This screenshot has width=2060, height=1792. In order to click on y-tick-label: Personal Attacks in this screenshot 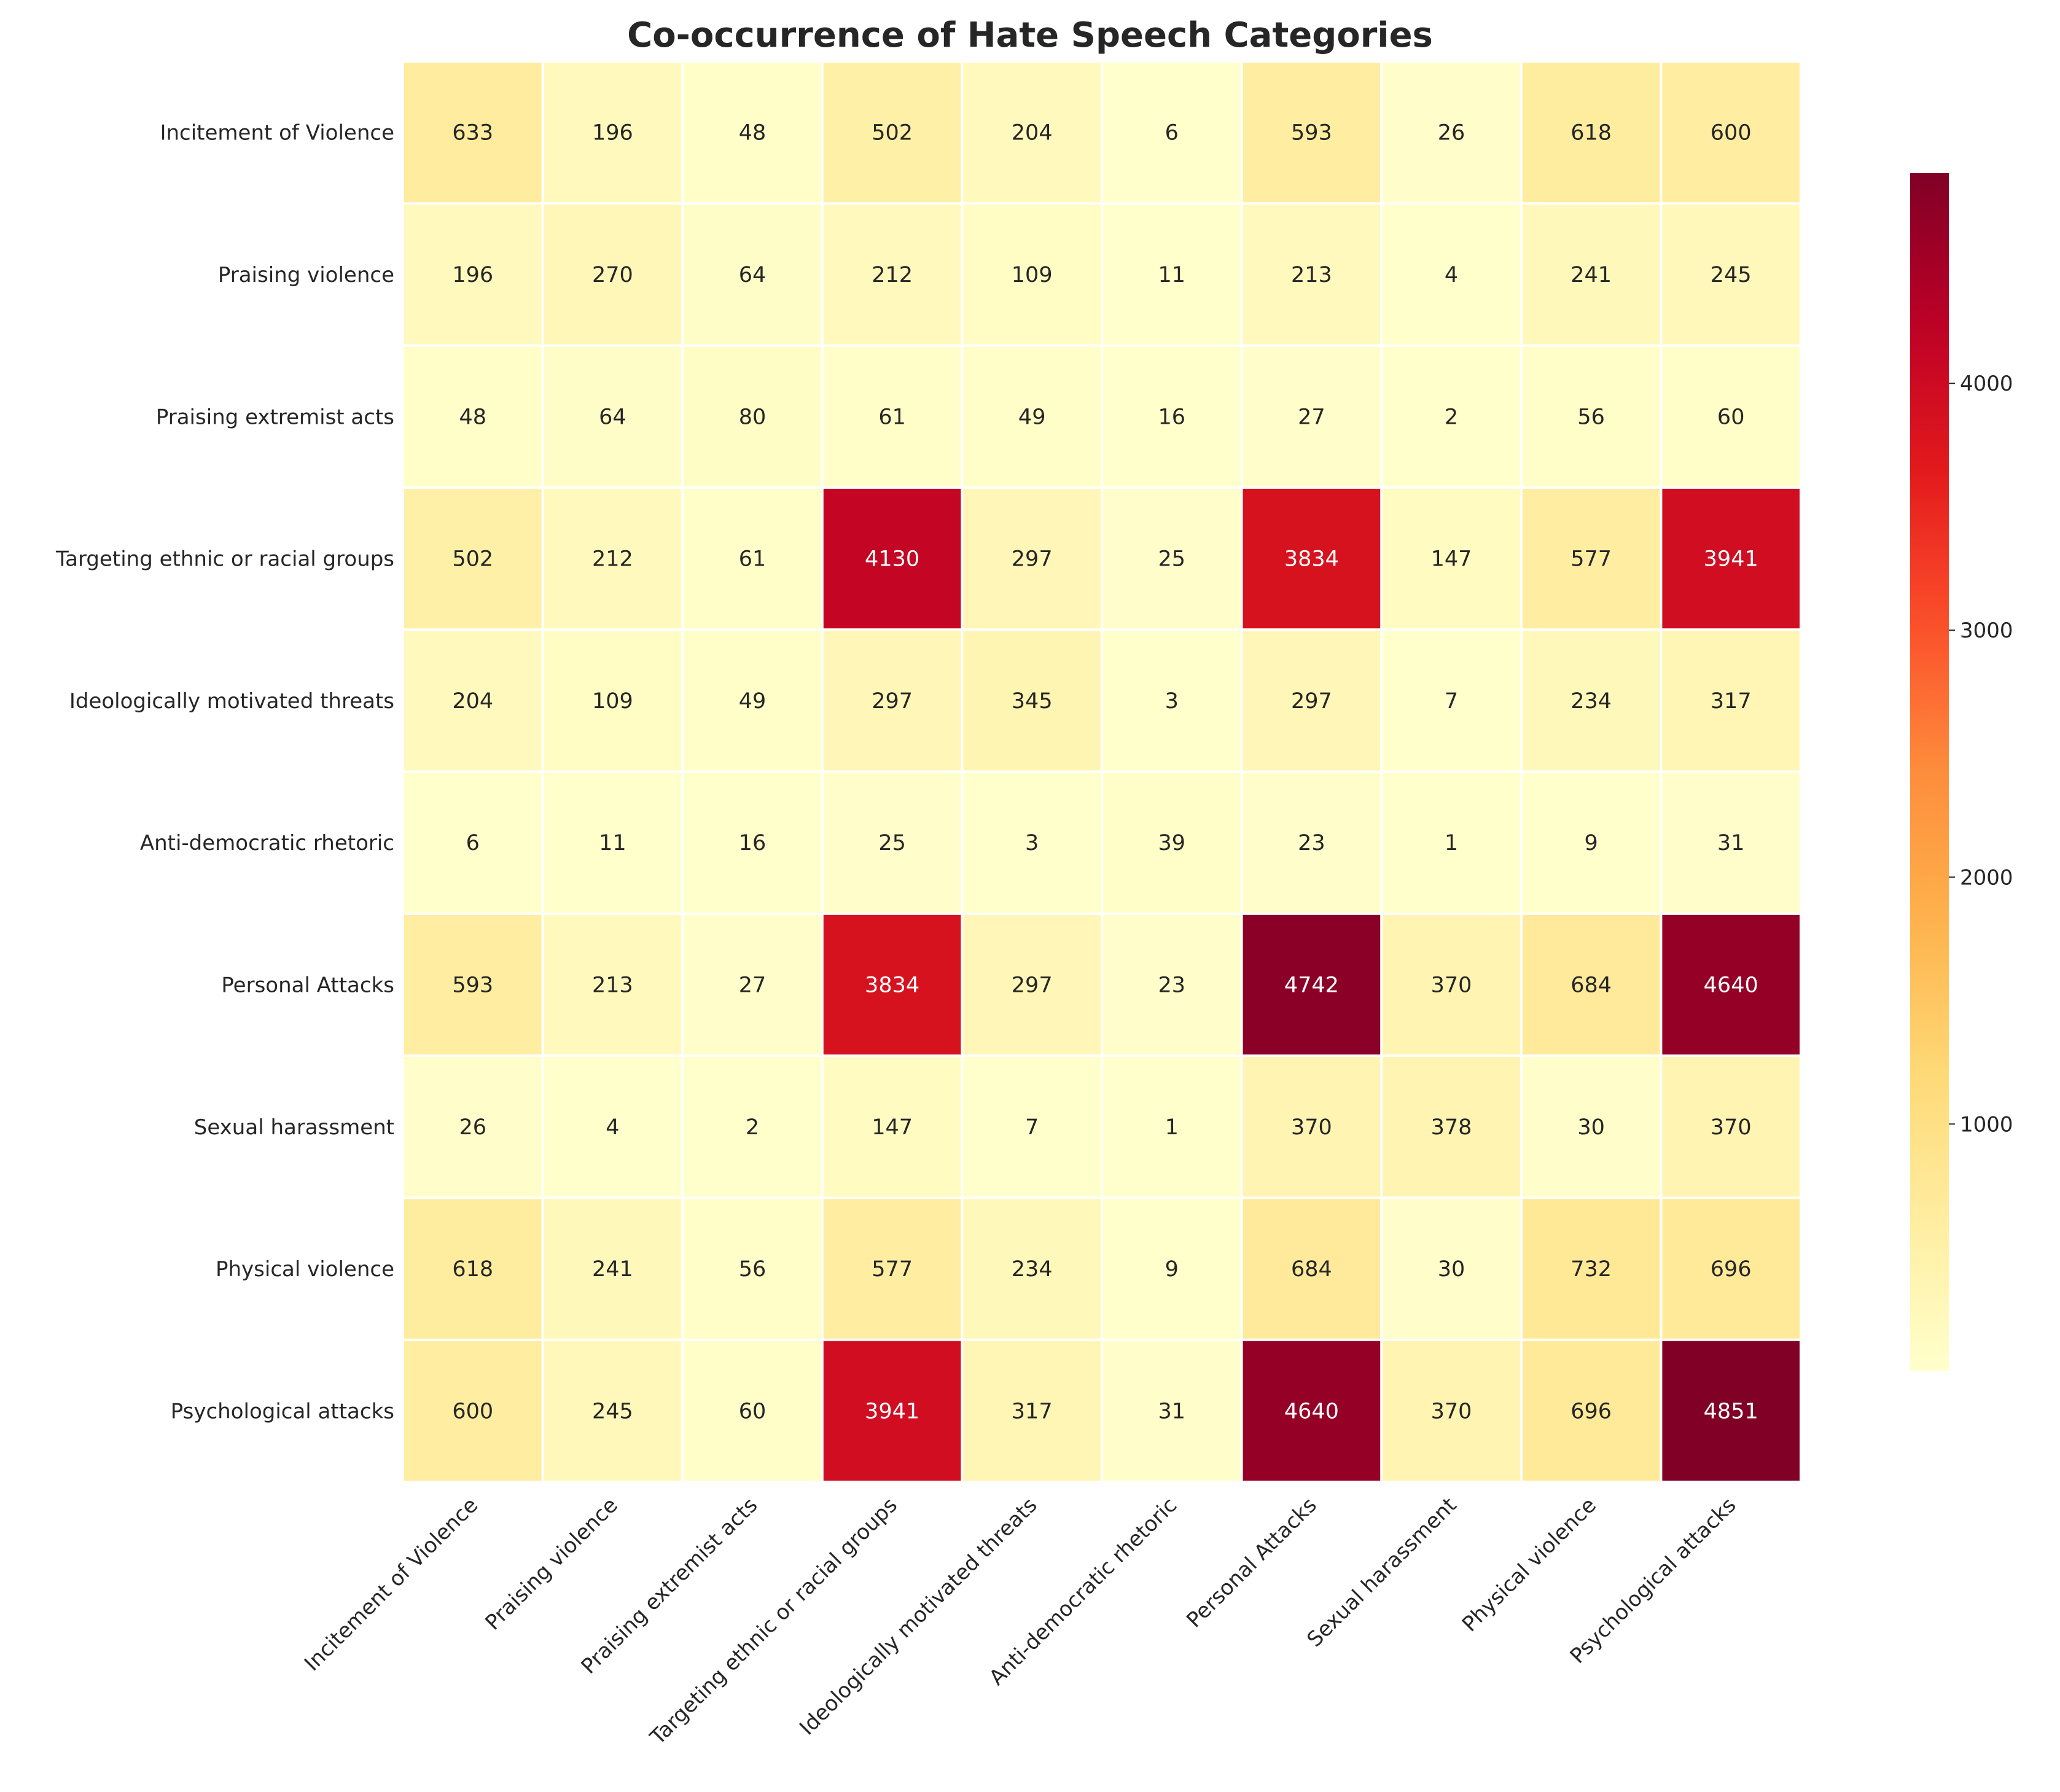, I will do `click(307, 985)`.